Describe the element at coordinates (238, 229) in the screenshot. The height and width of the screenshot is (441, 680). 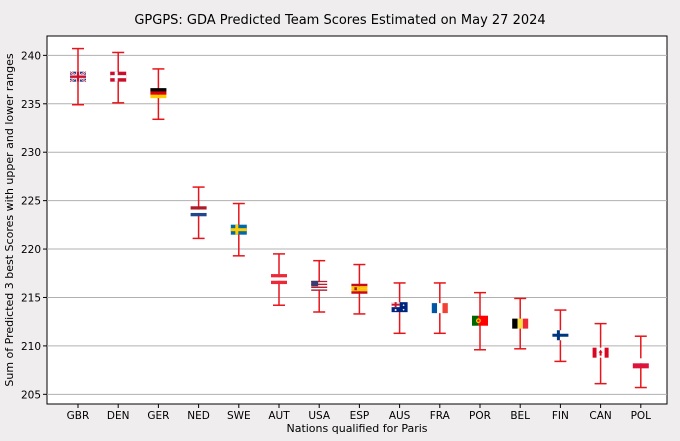
I see `swe-flag-icon` at that location.